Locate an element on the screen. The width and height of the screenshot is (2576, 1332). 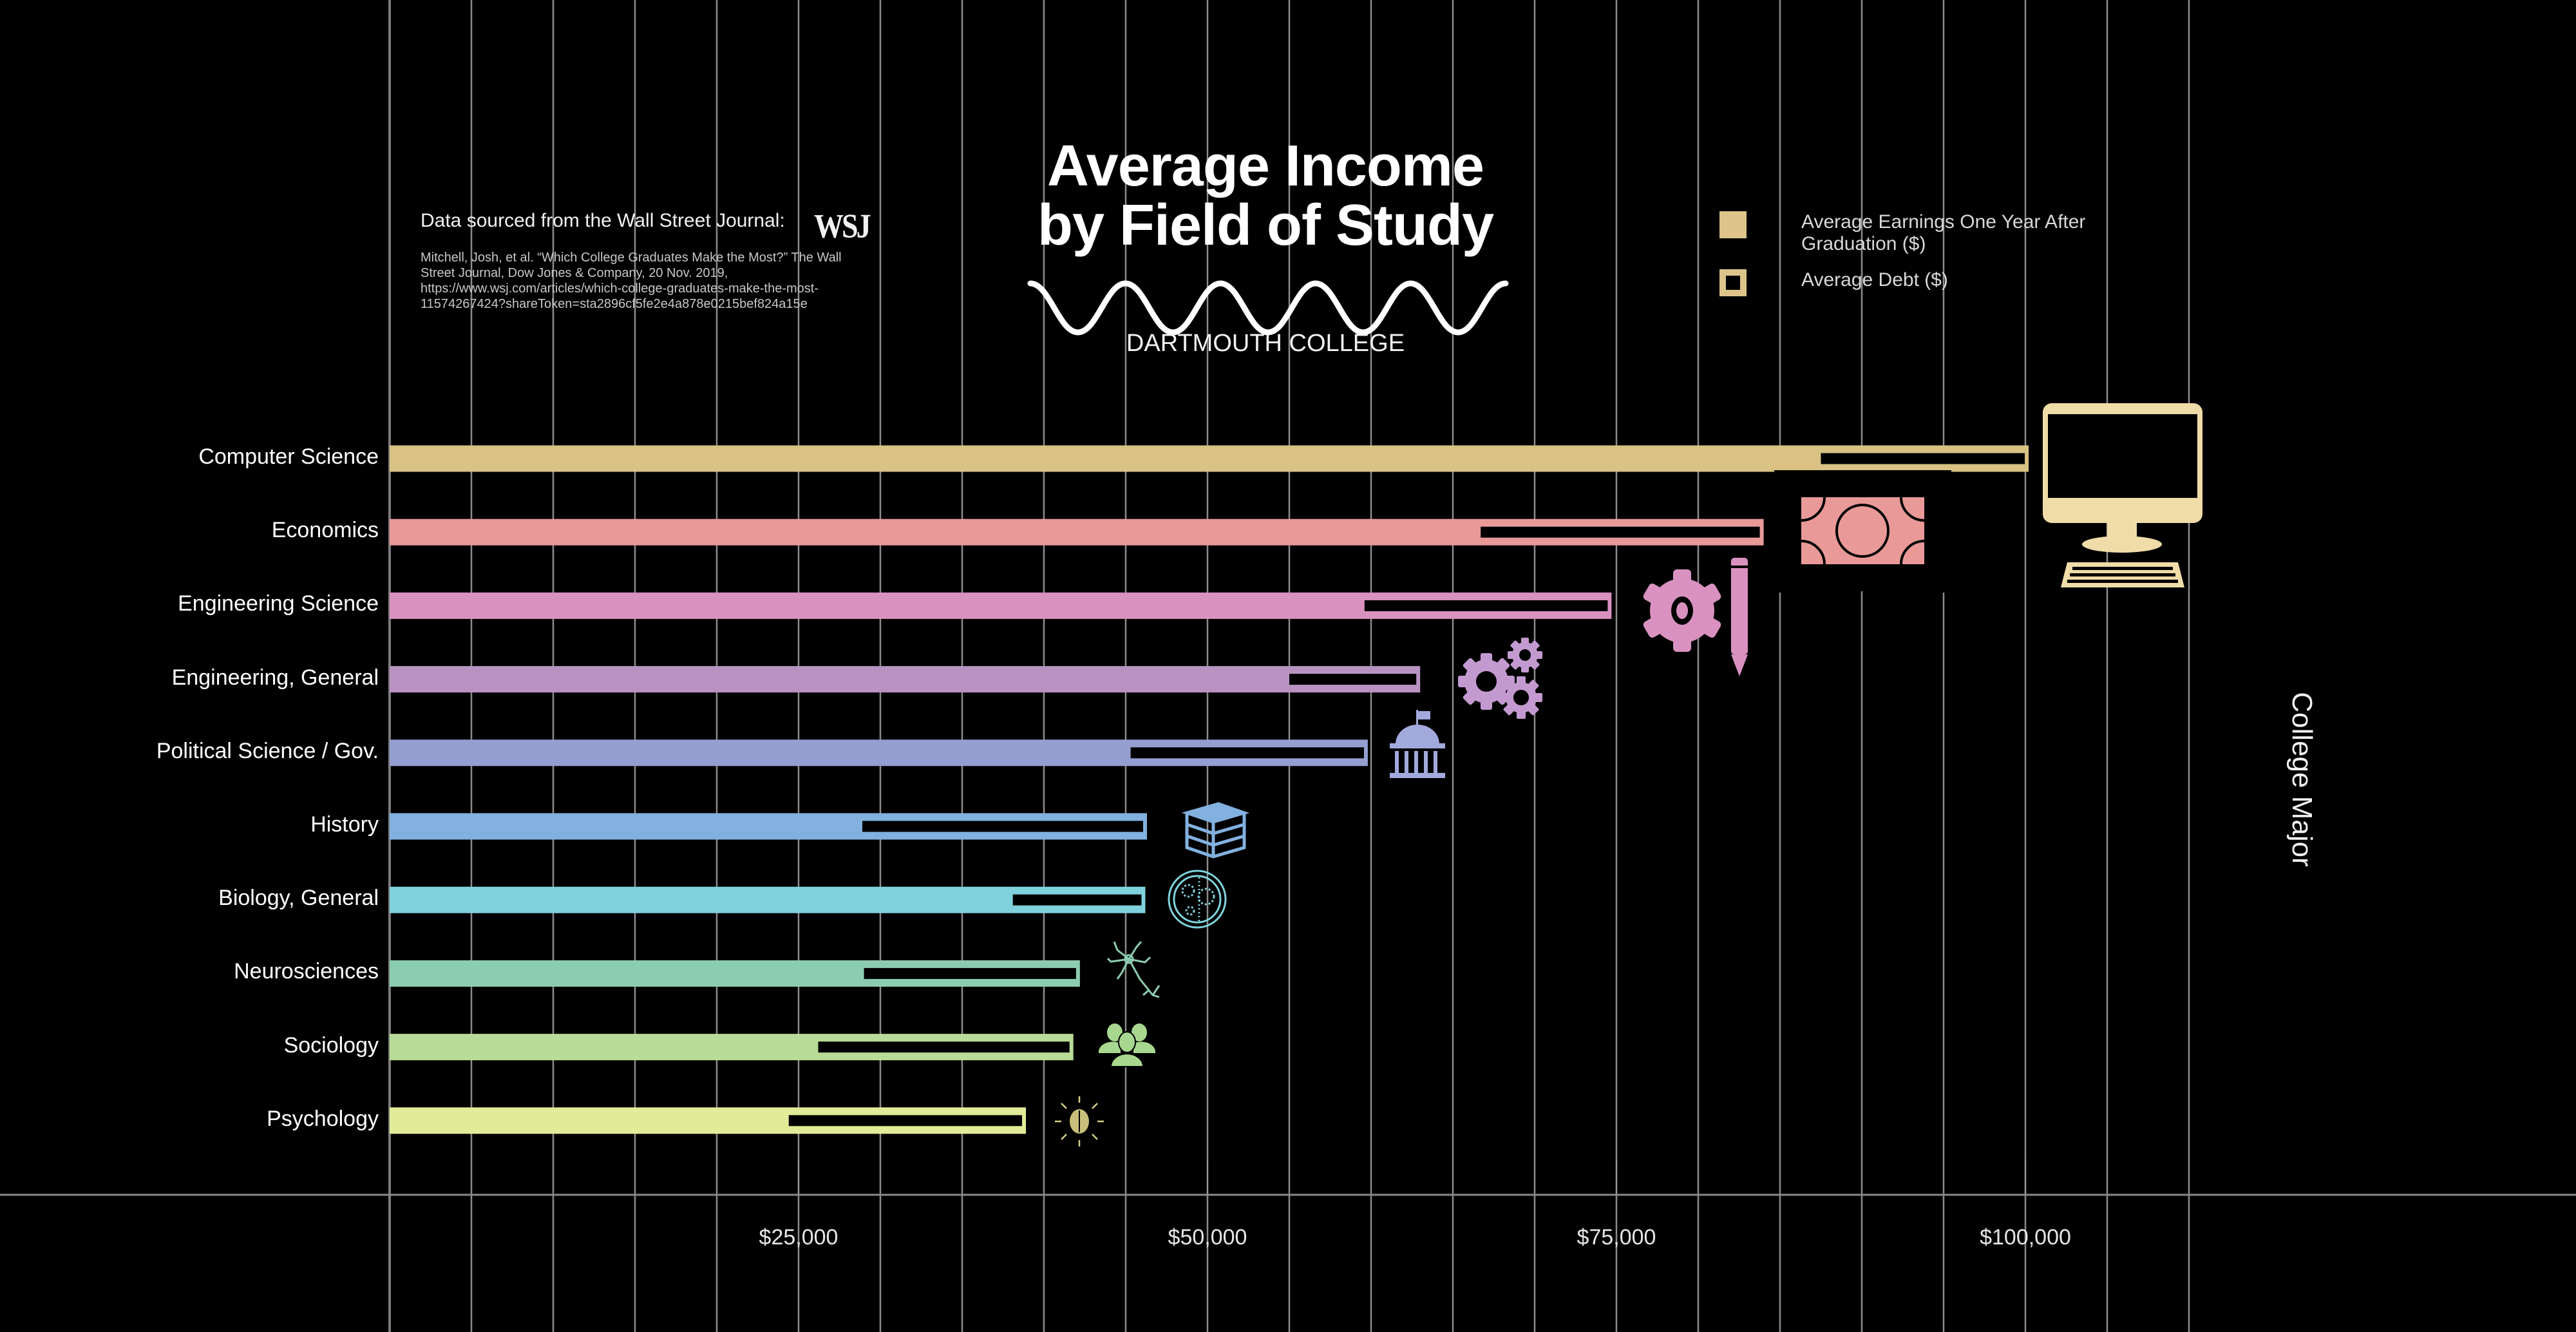
title-line-1: Average Income is located at coordinates (1265, 166).